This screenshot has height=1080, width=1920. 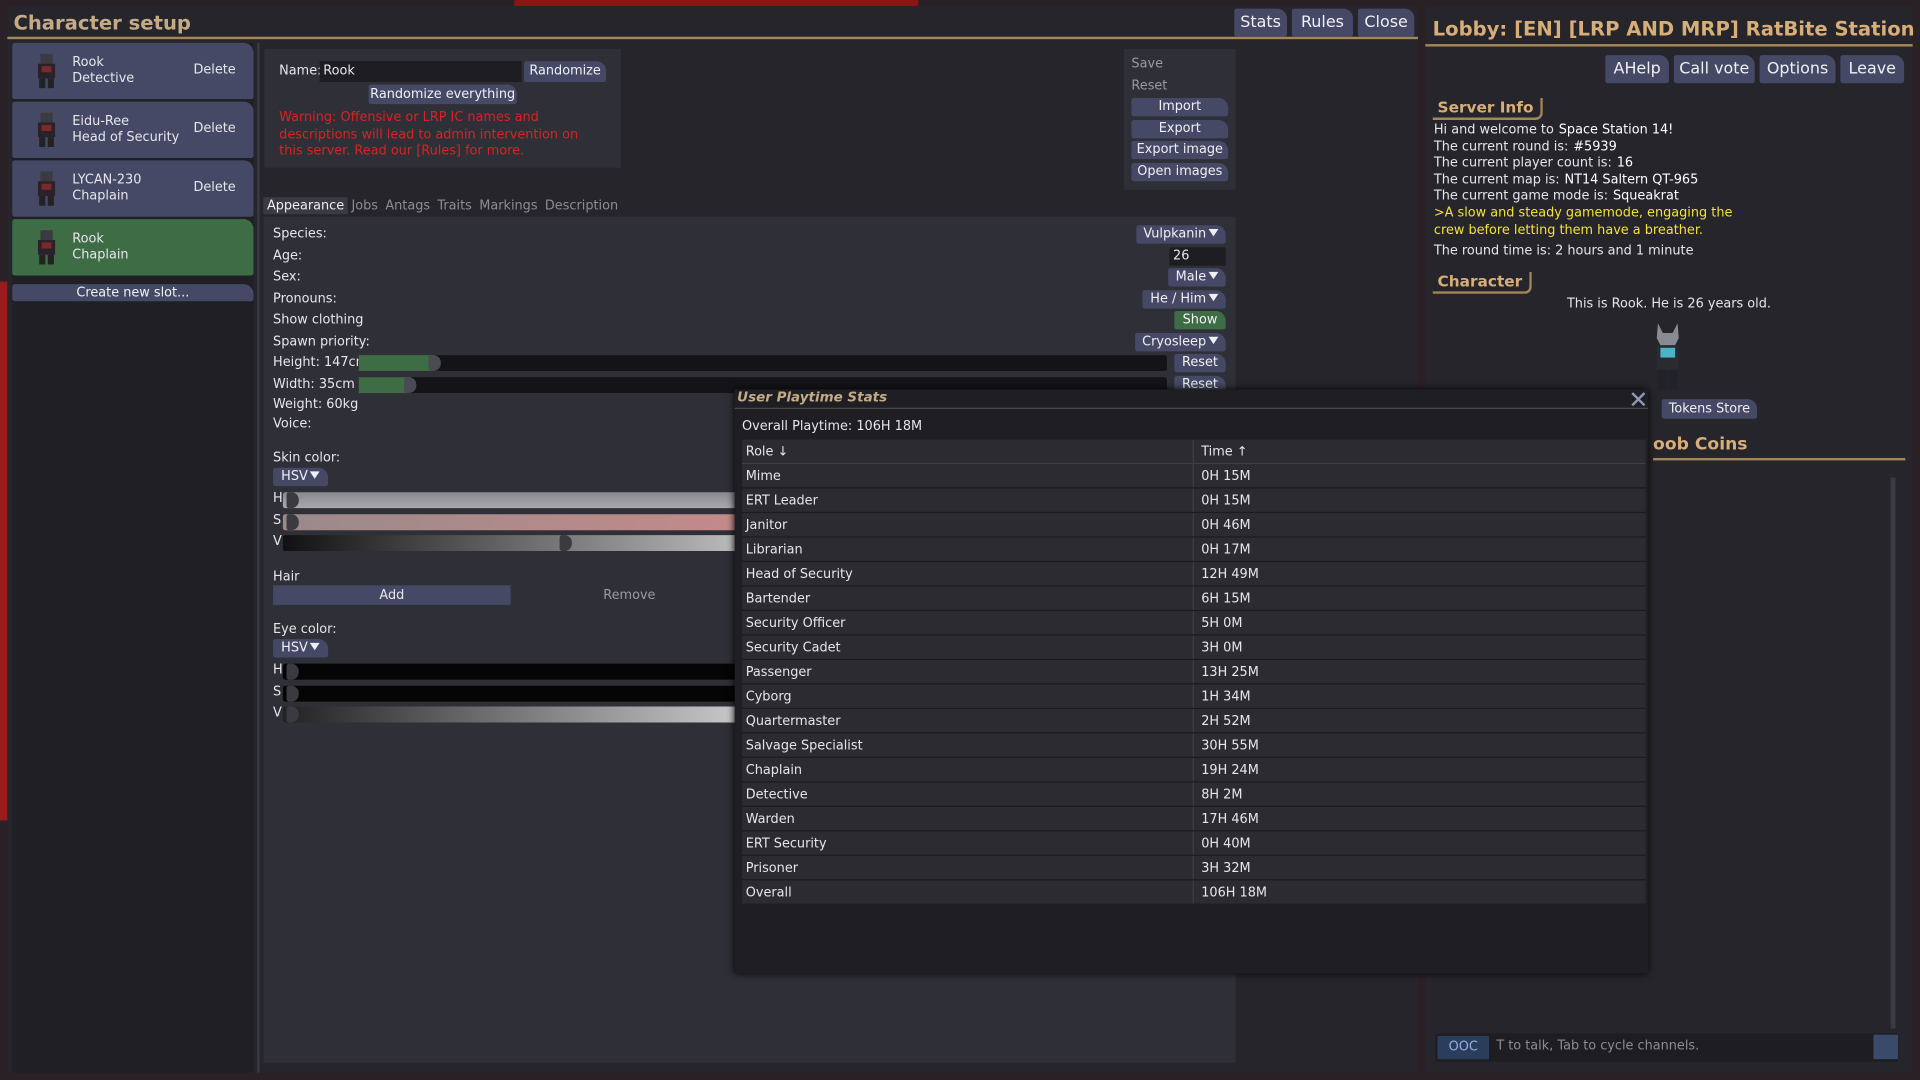 What do you see at coordinates (392, 595) in the screenshot?
I see `hair-add-tab: Add` at bounding box center [392, 595].